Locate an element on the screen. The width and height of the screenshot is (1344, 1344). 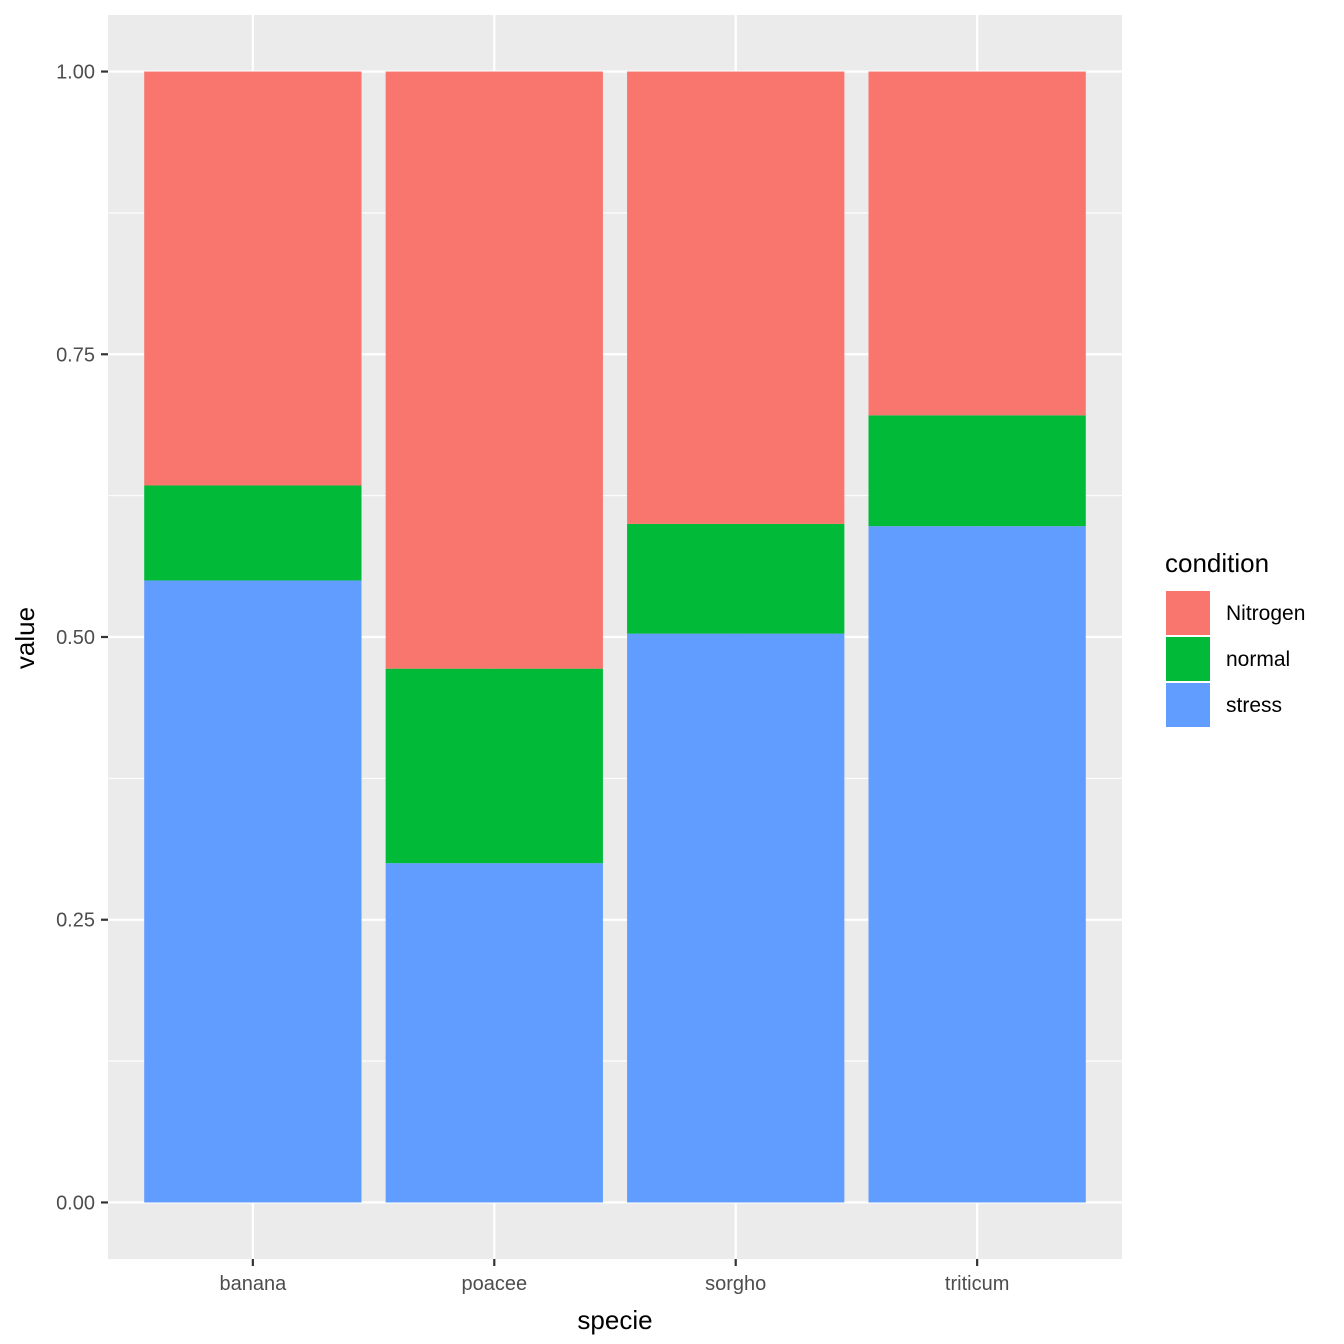
bar-sorgho-normal is located at coordinates (736, 578).